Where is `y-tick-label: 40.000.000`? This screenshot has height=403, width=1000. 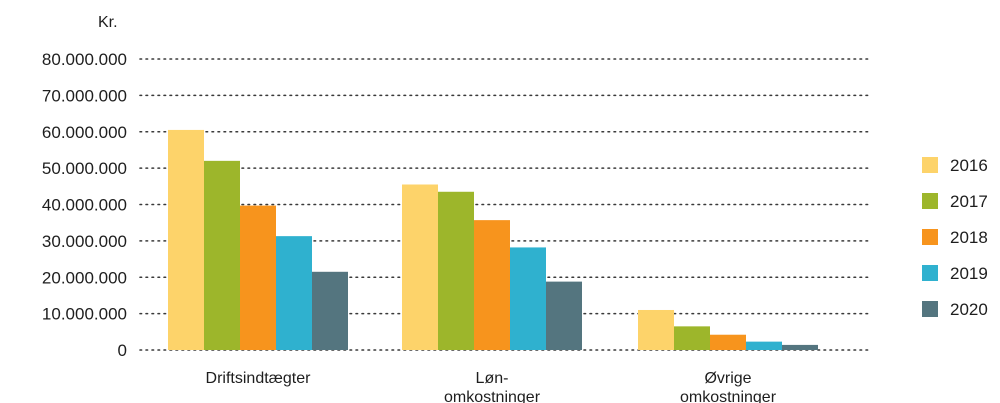 y-tick-label: 40.000.000 is located at coordinates (84, 205).